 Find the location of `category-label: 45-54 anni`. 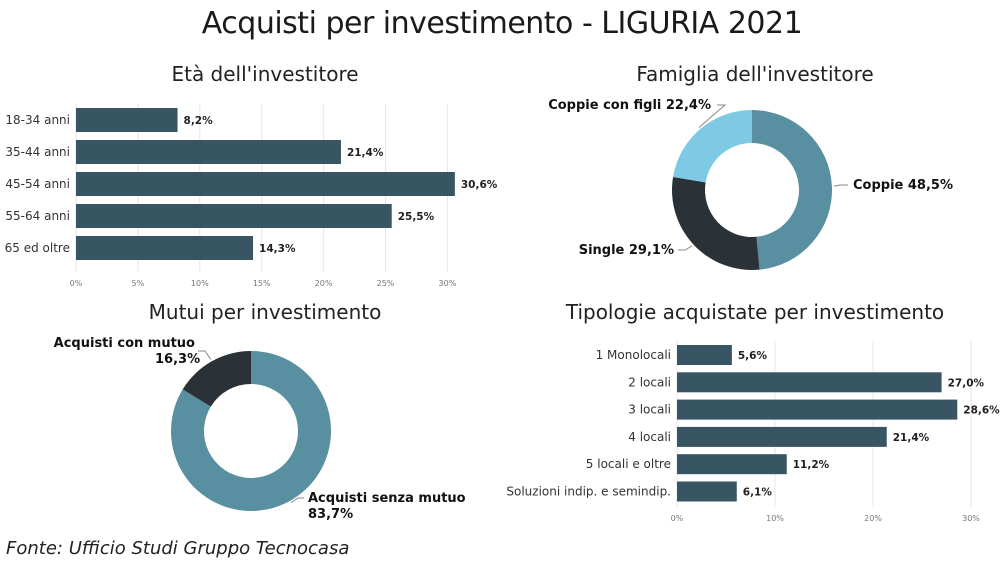

category-label: 45-54 anni is located at coordinates (37, 184).